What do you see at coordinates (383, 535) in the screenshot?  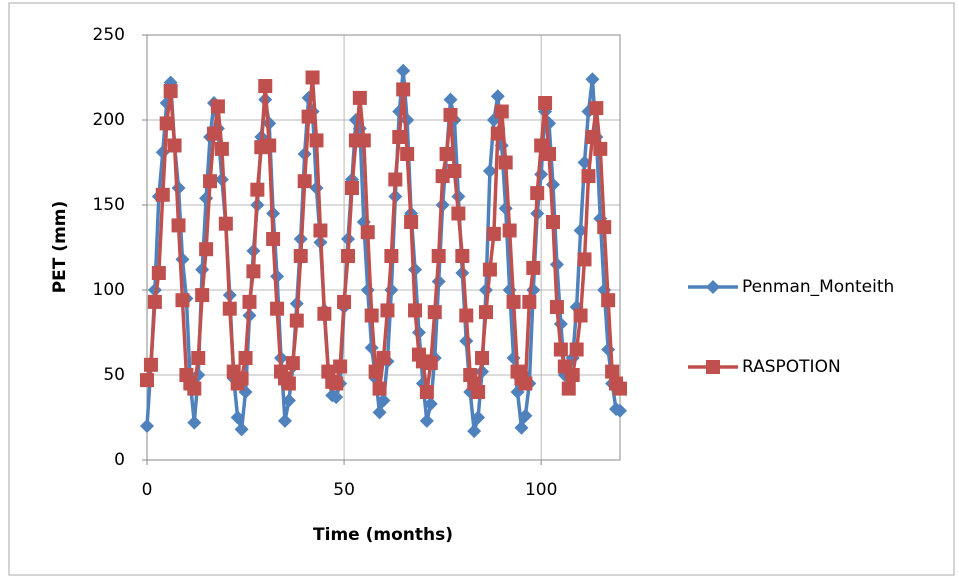 I see `x-axis-label: Time (months)` at bounding box center [383, 535].